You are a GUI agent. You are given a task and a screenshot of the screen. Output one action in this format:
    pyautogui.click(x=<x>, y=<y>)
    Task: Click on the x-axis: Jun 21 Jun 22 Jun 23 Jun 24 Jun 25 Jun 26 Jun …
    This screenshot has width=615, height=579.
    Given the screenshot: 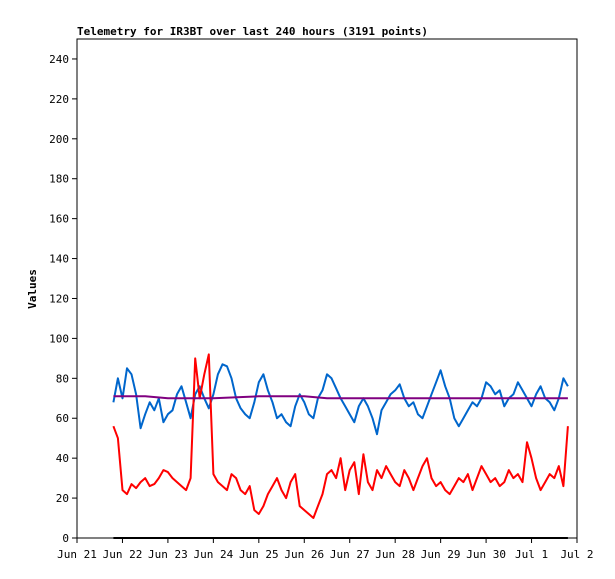 What is the action you would take?
    pyautogui.click(x=325, y=549)
    